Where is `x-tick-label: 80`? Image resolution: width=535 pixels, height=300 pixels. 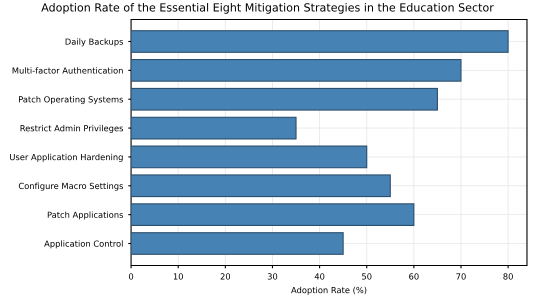 x-tick-label: 80 is located at coordinates (508, 276).